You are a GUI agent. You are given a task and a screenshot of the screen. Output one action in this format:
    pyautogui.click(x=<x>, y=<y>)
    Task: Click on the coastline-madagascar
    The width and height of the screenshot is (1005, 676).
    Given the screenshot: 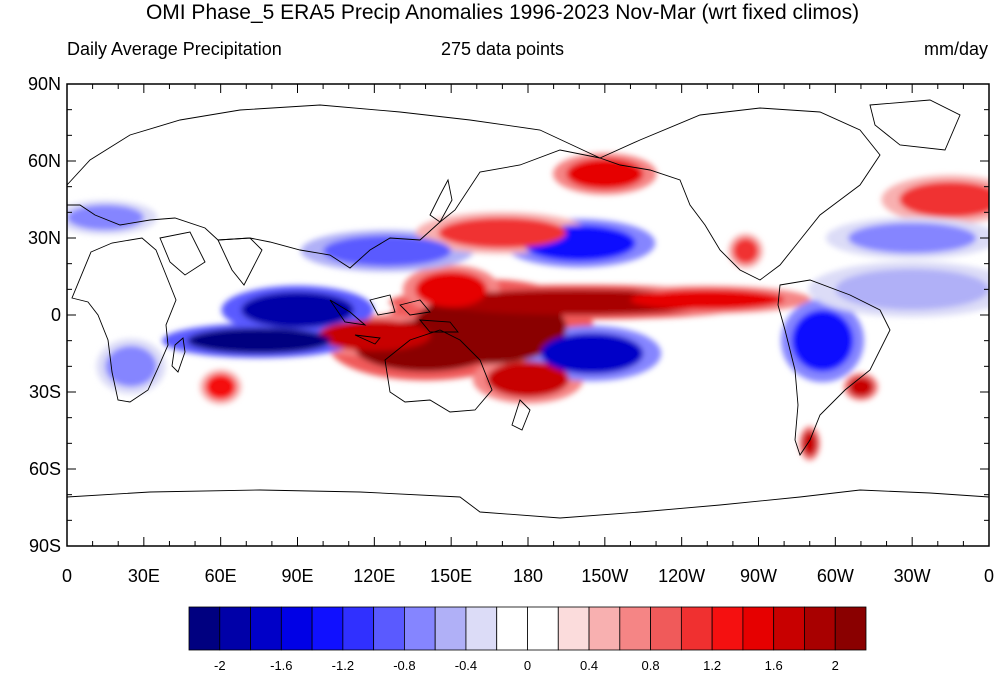 What is the action you would take?
    pyautogui.click(x=178, y=355)
    